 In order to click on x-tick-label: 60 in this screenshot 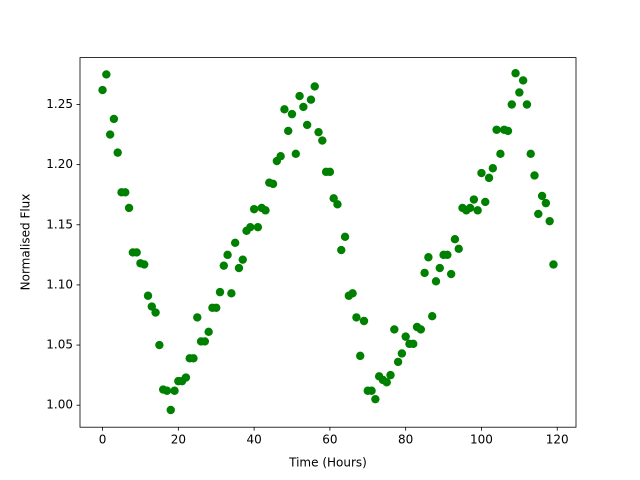, I will do `click(329, 440)`.